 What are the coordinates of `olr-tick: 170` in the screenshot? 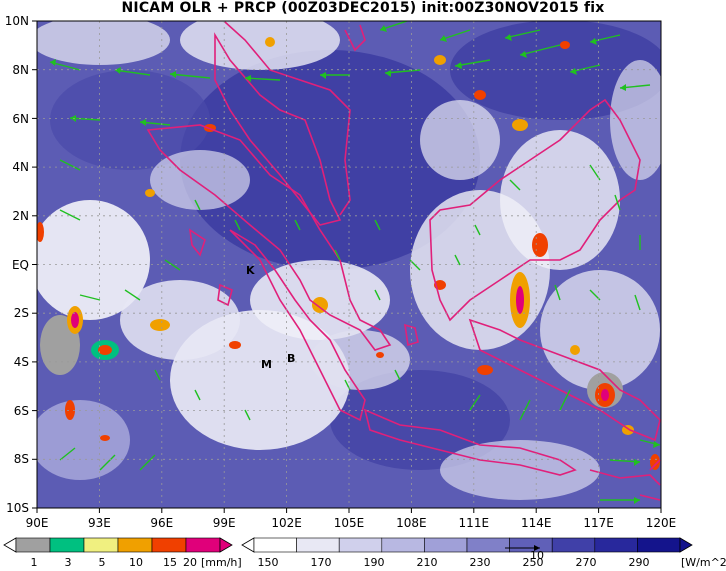 It's located at (321, 562).